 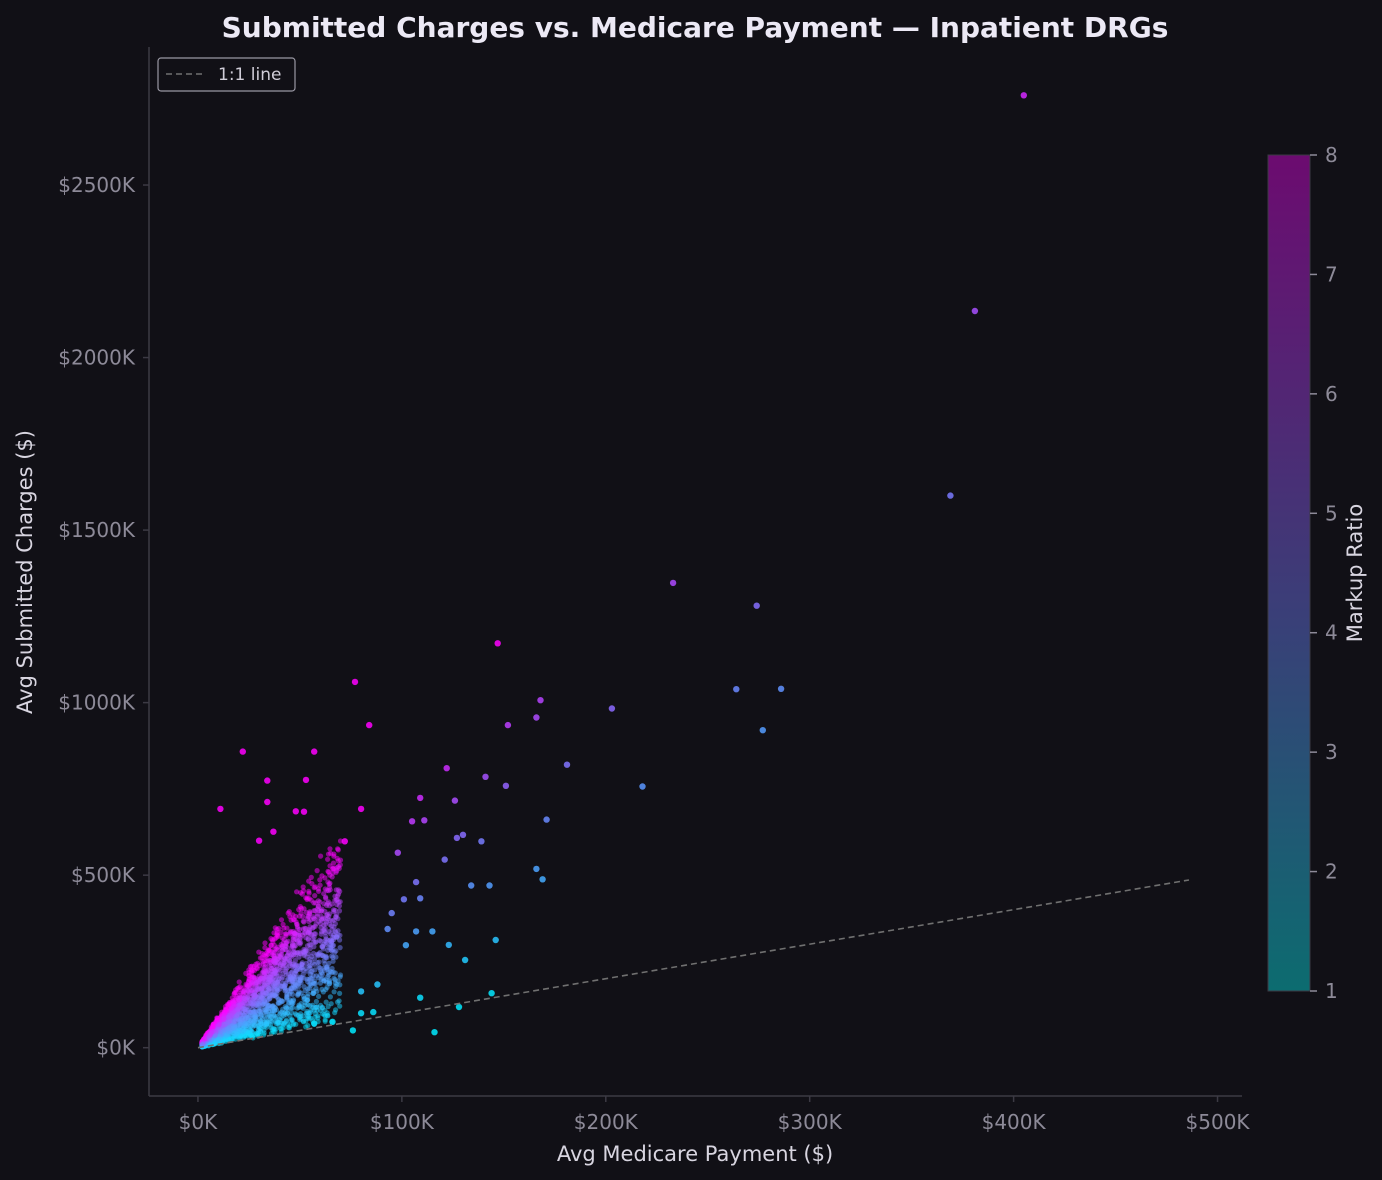 I want to click on y-axis-label: Avg Submitted Charges ($), so click(x=25, y=572).